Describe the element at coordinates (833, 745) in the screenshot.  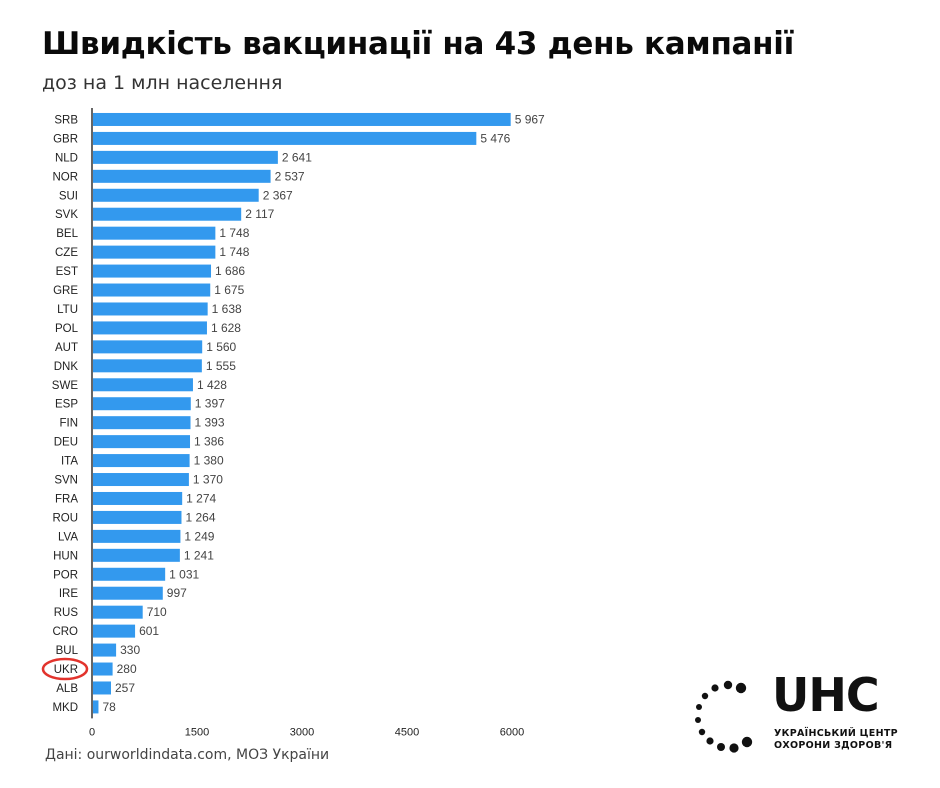
I see `logo-line-2: ОХОРОНИ ЗДОРОВ'Я` at that location.